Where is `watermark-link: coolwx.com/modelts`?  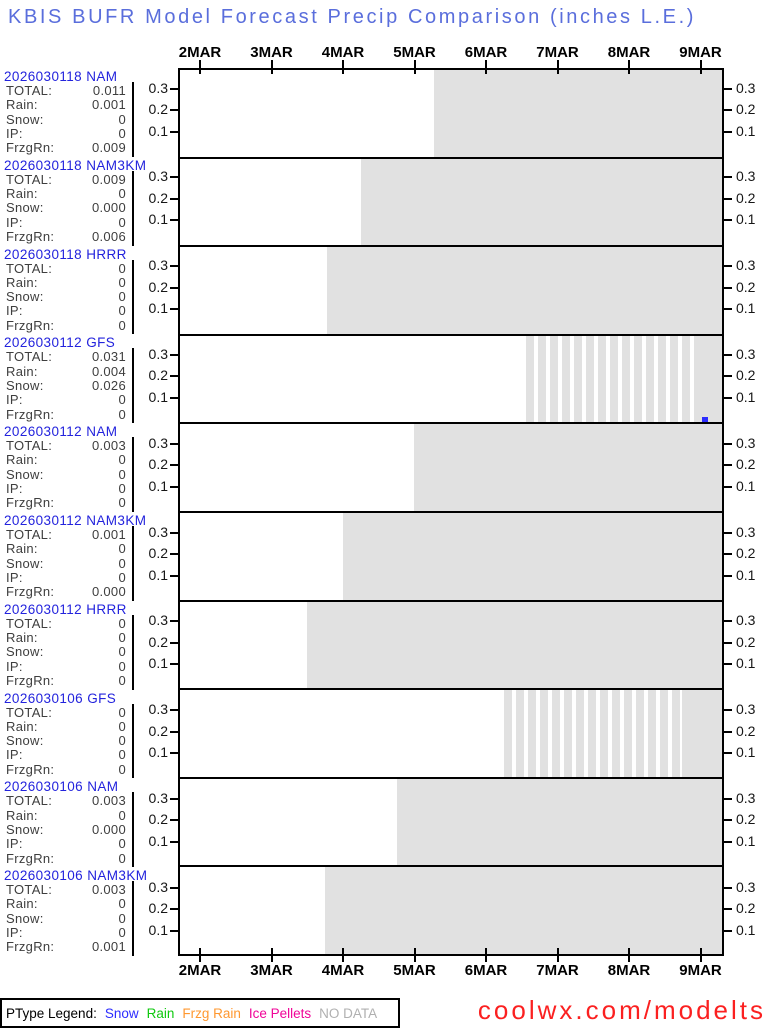 watermark-link: coolwx.com/modelts is located at coordinates (621, 1010).